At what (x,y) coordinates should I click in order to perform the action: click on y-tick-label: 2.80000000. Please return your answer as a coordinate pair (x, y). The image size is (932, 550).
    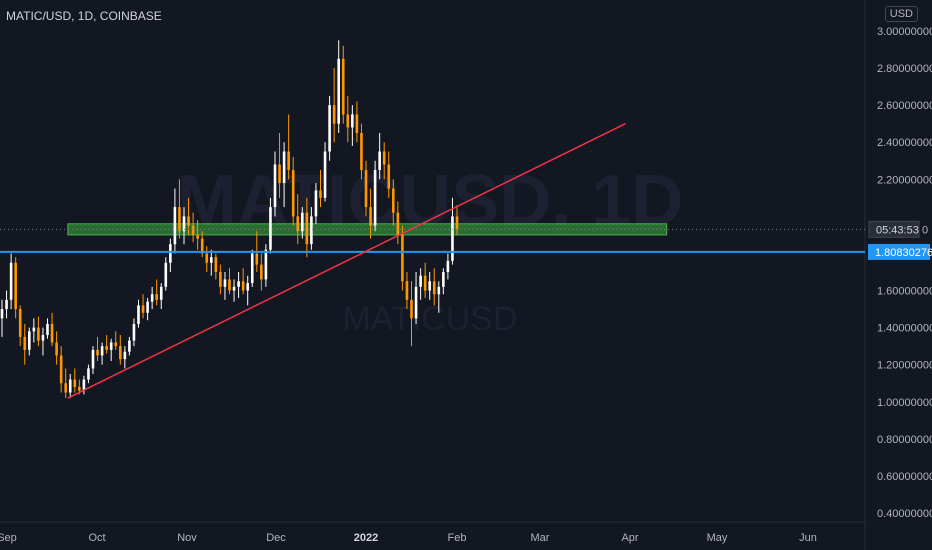
    Looking at the image, I should click on (904, 69).